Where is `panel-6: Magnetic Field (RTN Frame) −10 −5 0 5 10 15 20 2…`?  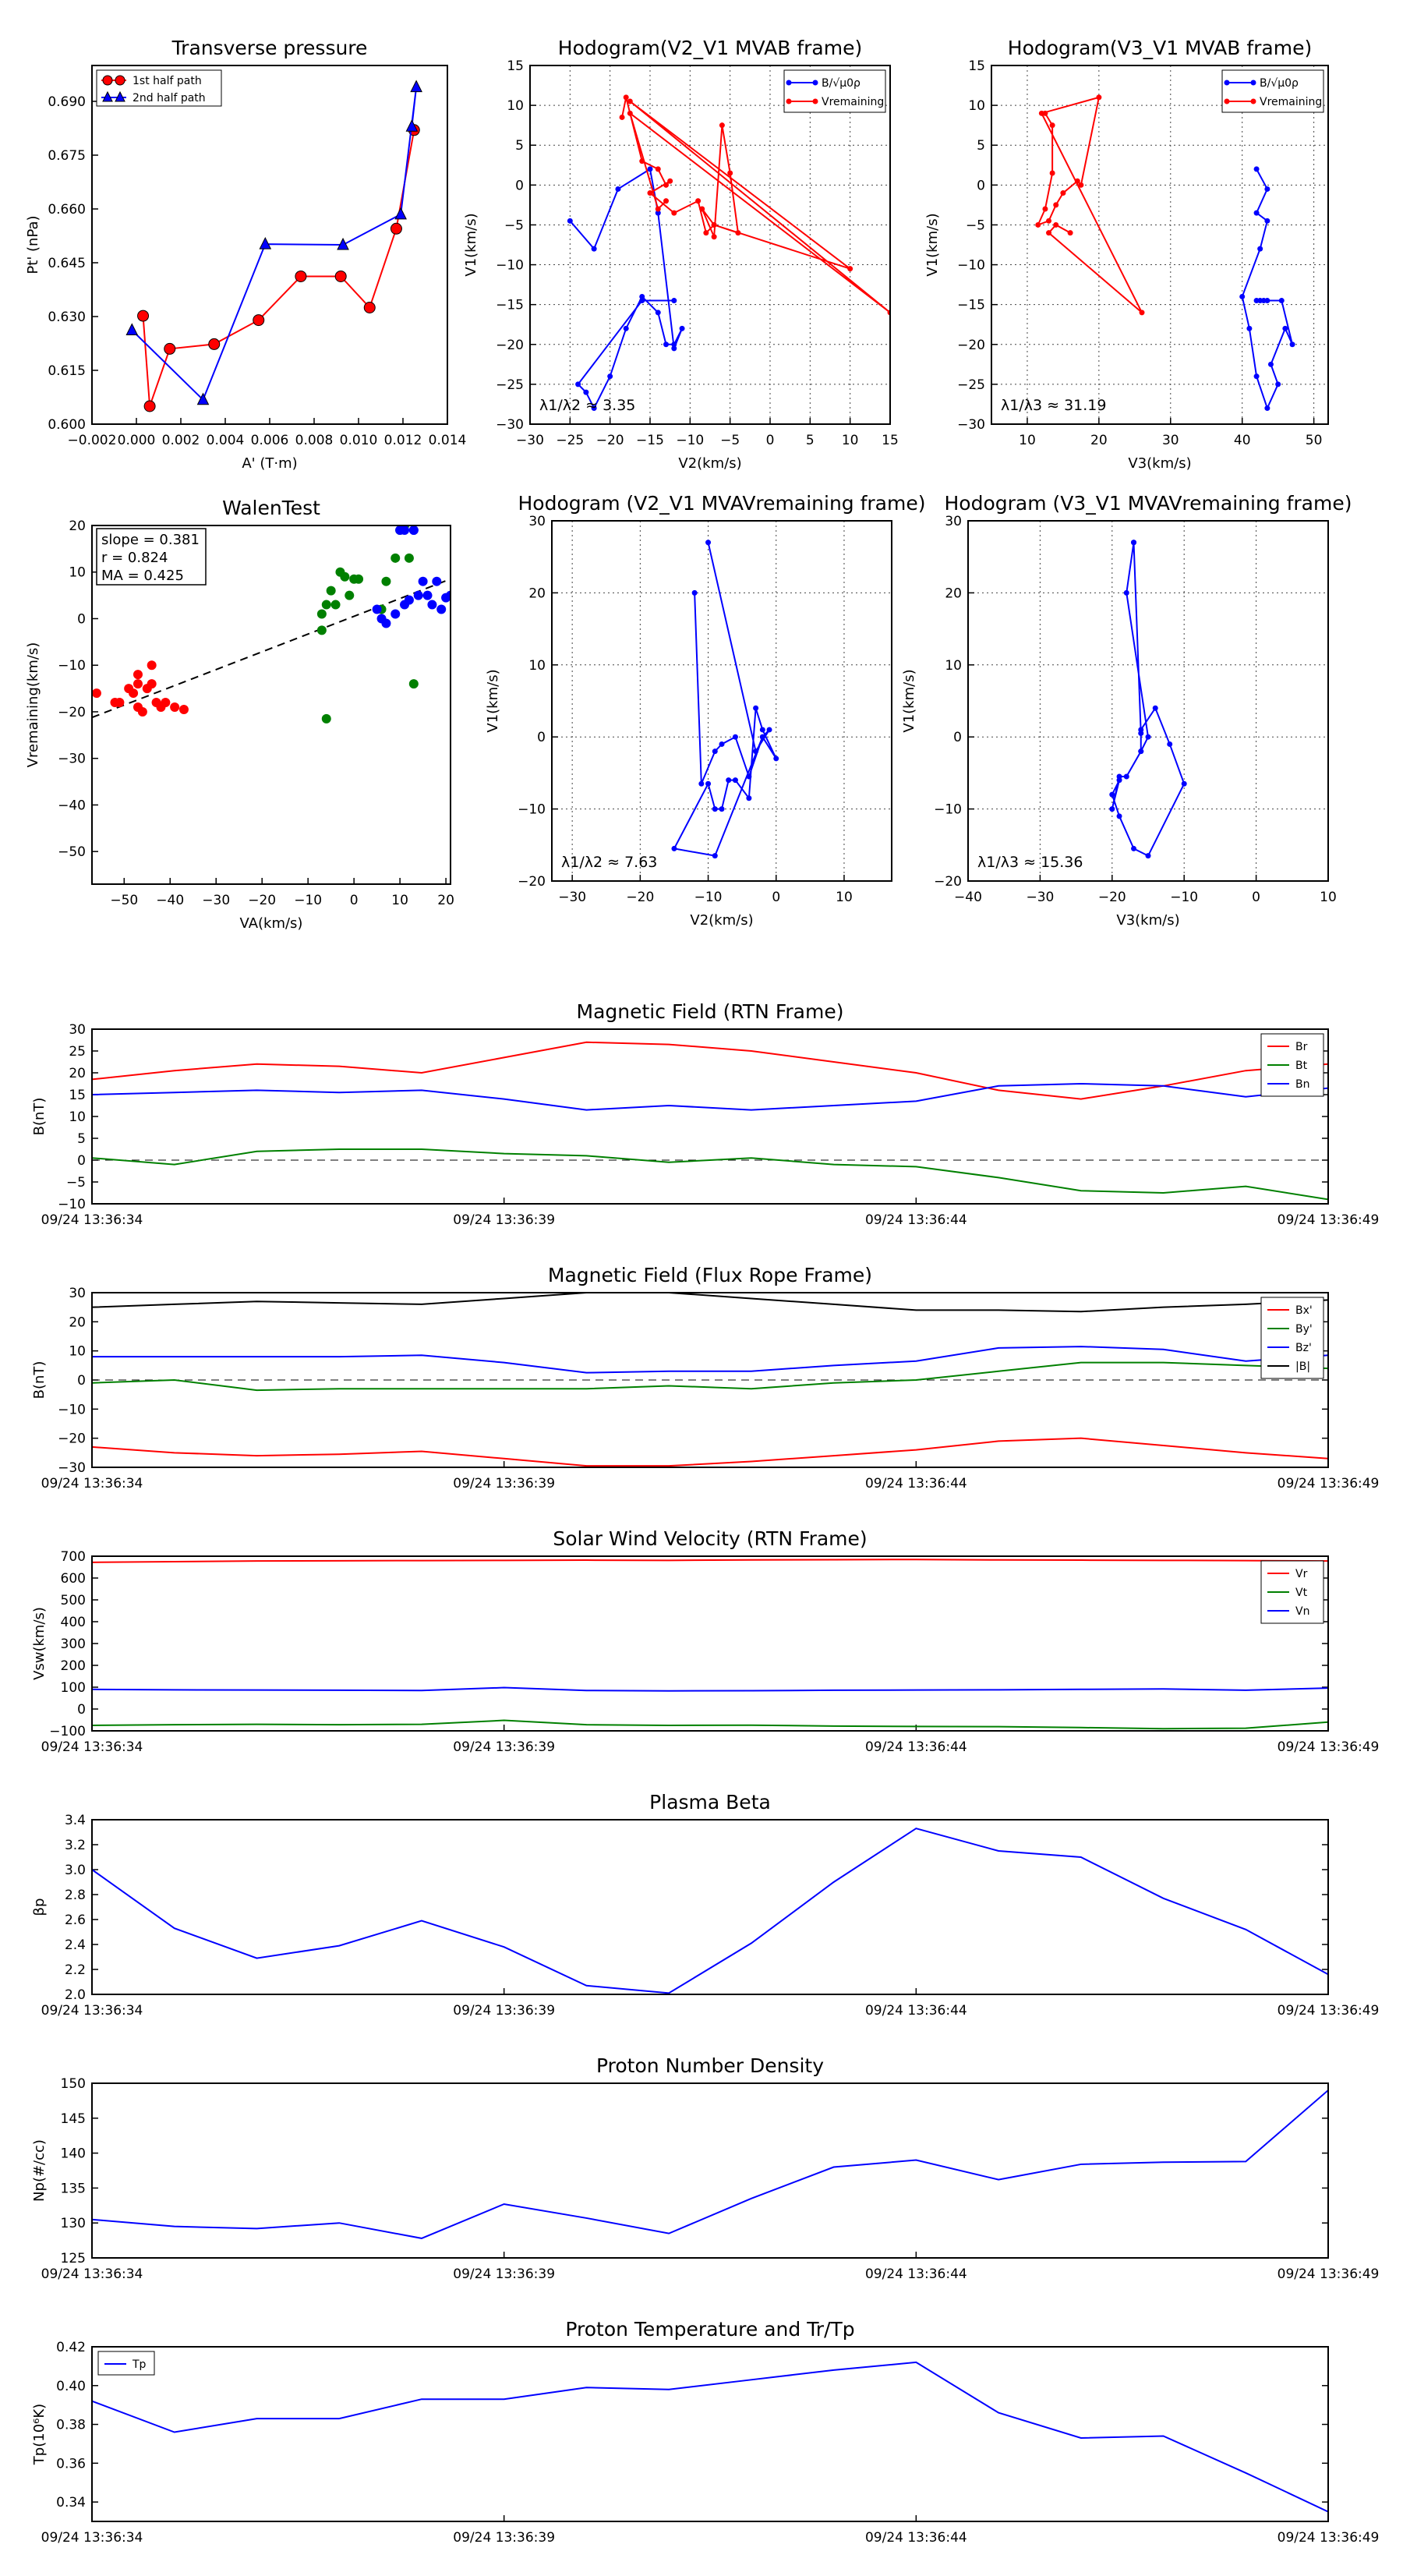
panel-6: Magnetic Field (RTN Frame) −10 −5 0 5 10 15 20 2… is located at coordinates (705, 1114).